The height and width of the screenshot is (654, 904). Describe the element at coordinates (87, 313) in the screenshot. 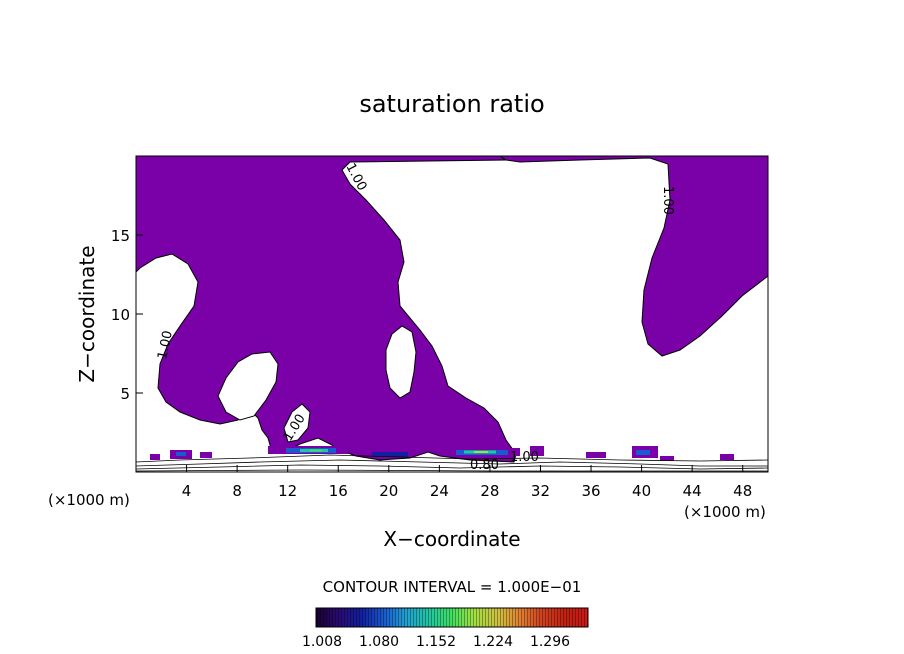

I see `y-axis-title: Z−coordinate` at that location.